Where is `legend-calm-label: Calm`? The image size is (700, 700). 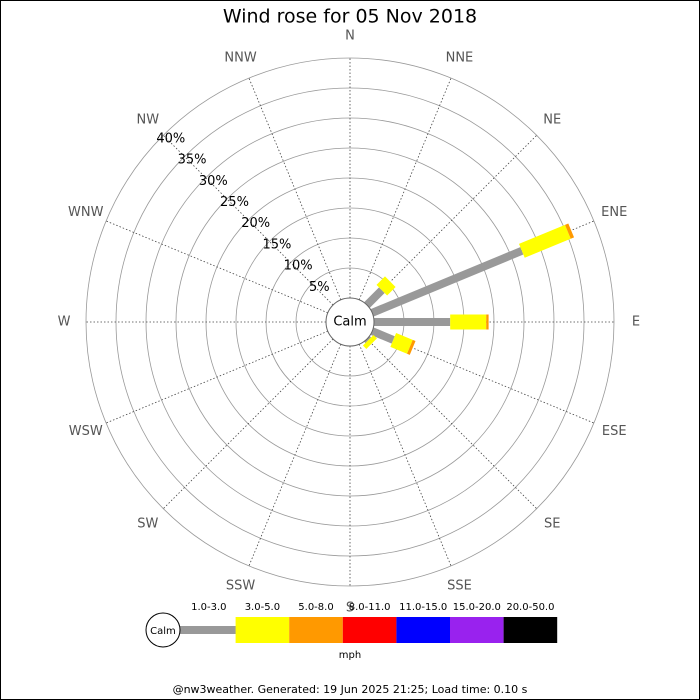
legend-calm-label: Calm is located at coordinates (163, 631).